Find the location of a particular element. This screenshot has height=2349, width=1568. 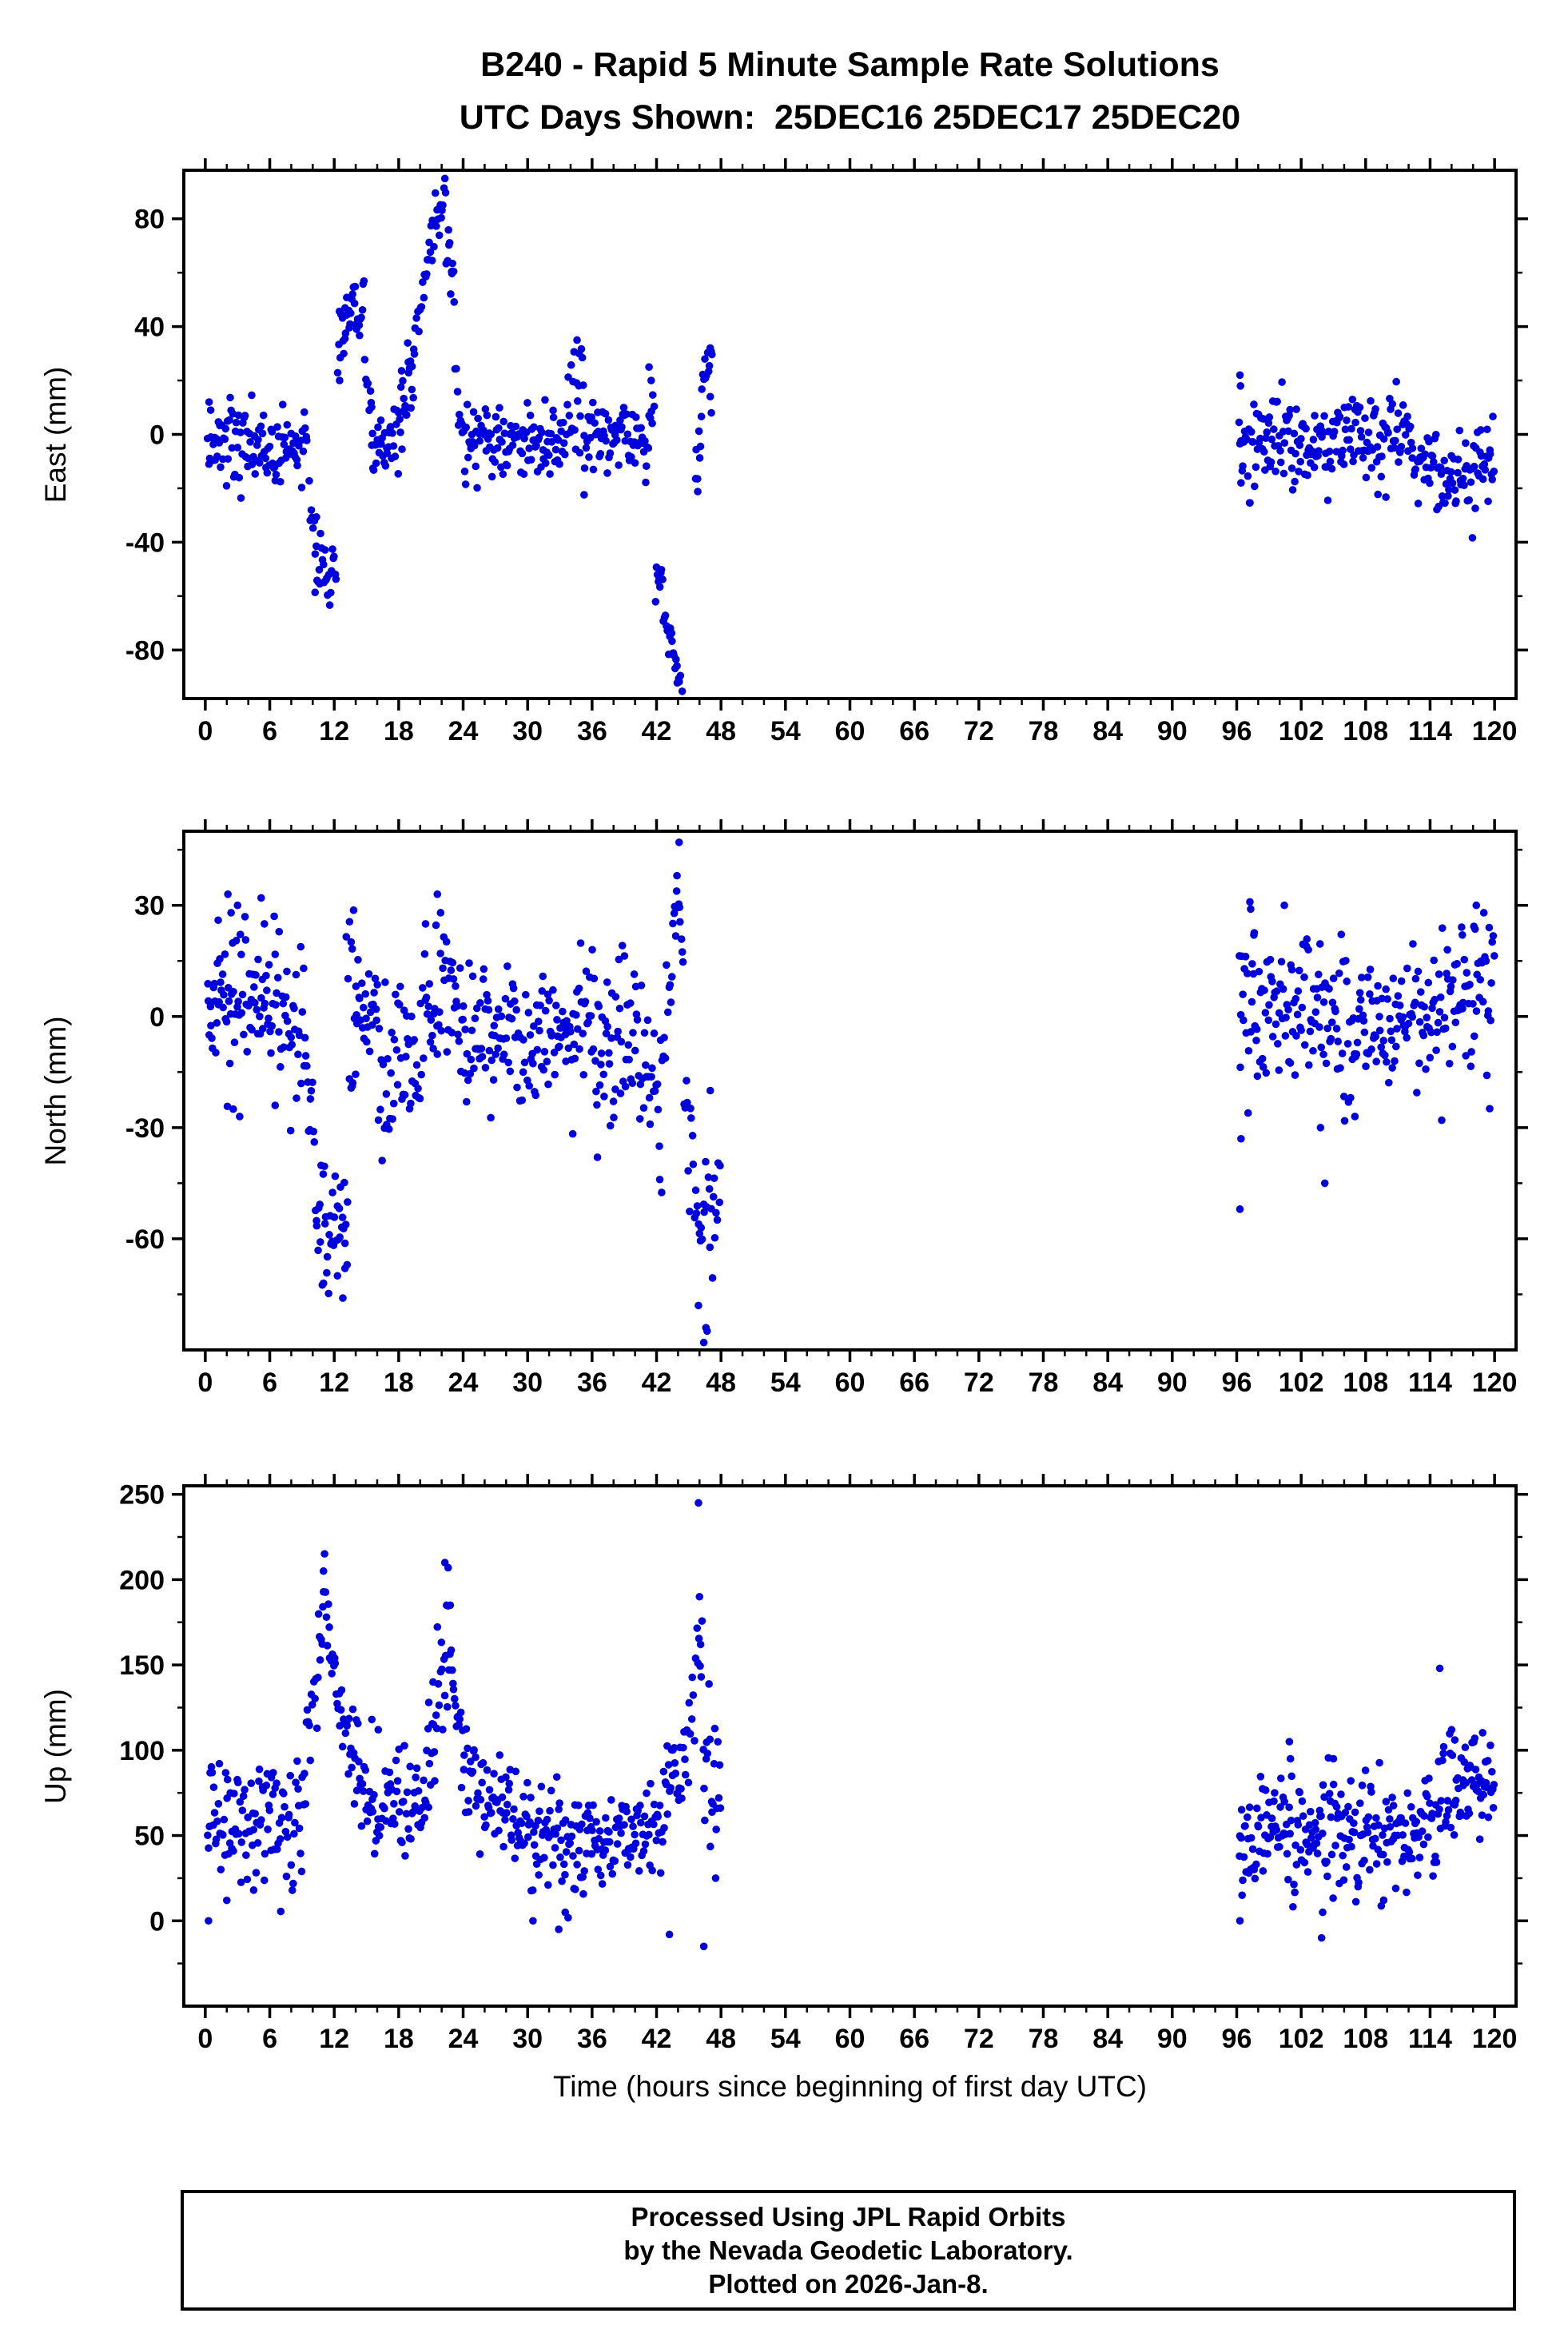

up-y-tick-label: 0 is located at coordinates (157, 1922).